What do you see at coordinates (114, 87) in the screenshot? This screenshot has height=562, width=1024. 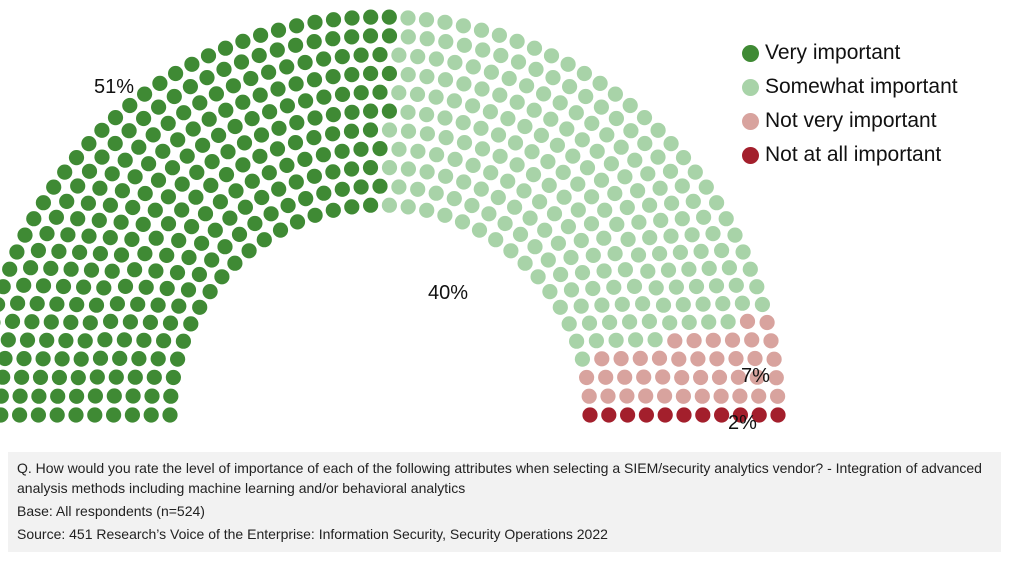 I see `data-label-very-important: 51%` at bounding box center [114, 87].